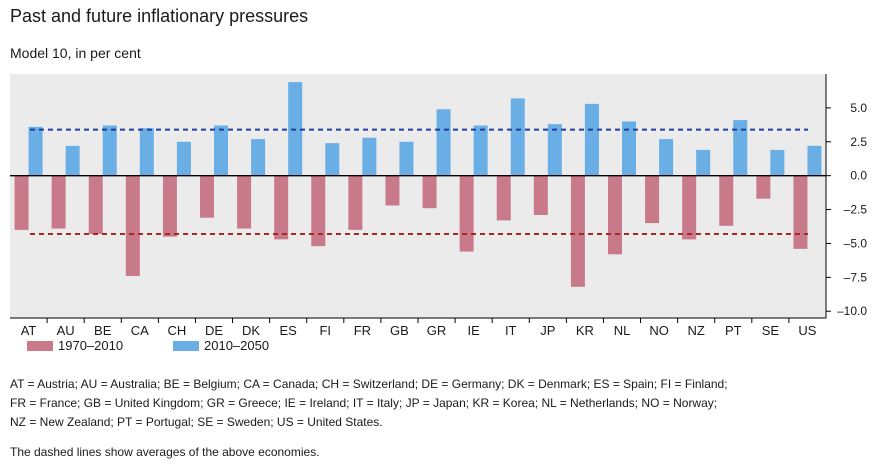 This screenshot has width=878, height=467. What do you see at coordinates (186, 346) in the screenshot?
I see `legend-swatch-2010-2050` at bounding box center [186, 346].